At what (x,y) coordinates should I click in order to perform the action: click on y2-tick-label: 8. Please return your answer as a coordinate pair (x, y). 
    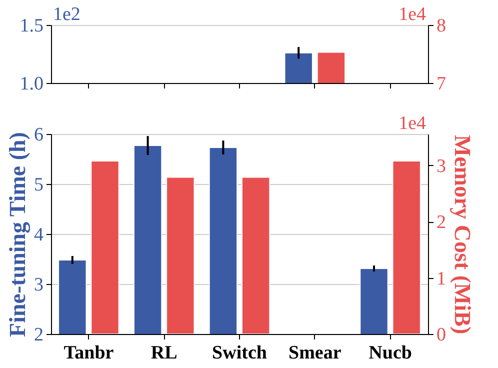
    Looking at the image, I should click on (441, 26).